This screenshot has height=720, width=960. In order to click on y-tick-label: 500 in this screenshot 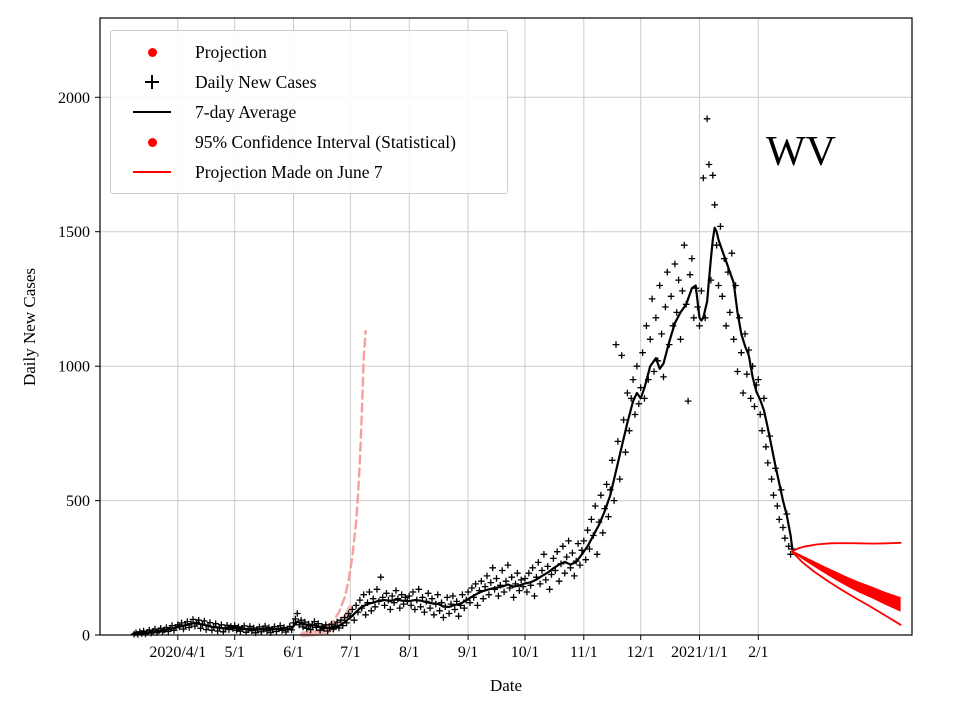, I will do `click(78, 501)`.